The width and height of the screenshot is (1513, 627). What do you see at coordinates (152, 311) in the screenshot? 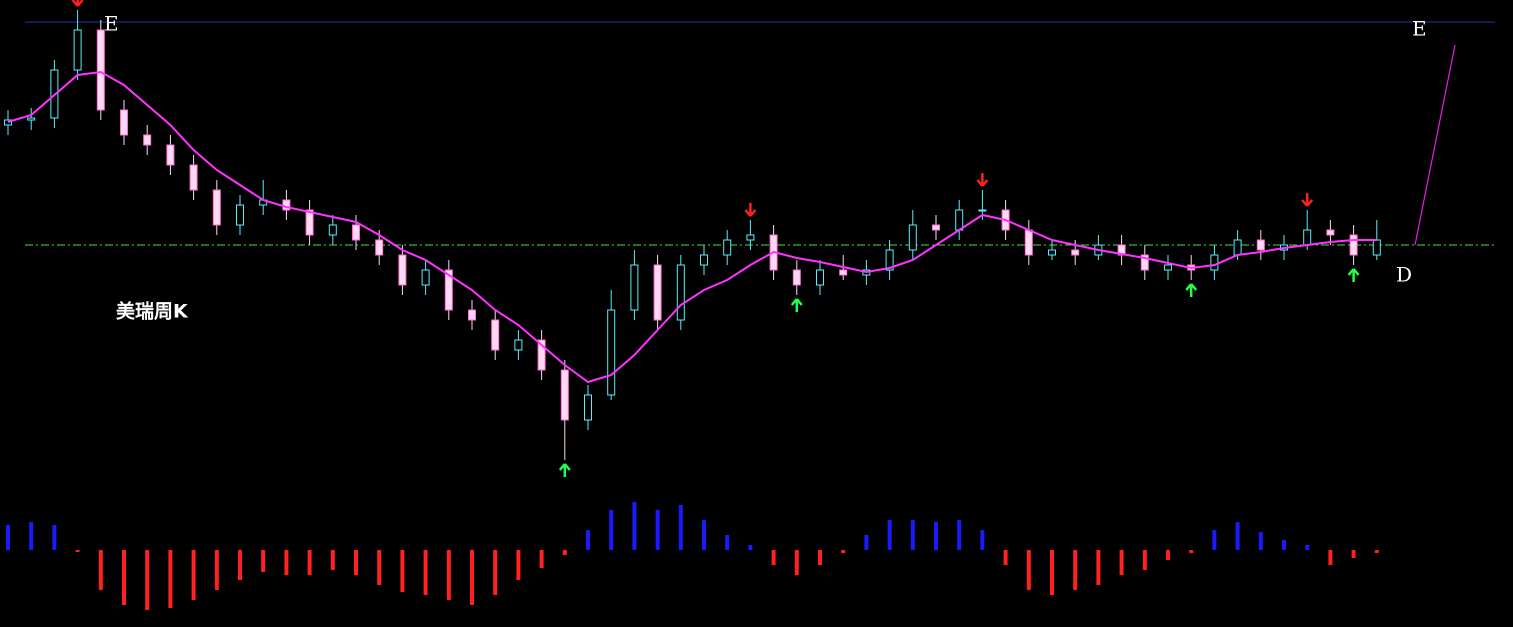
I see `chart-title: 美瑞周K` at bounding box center [152, 311].